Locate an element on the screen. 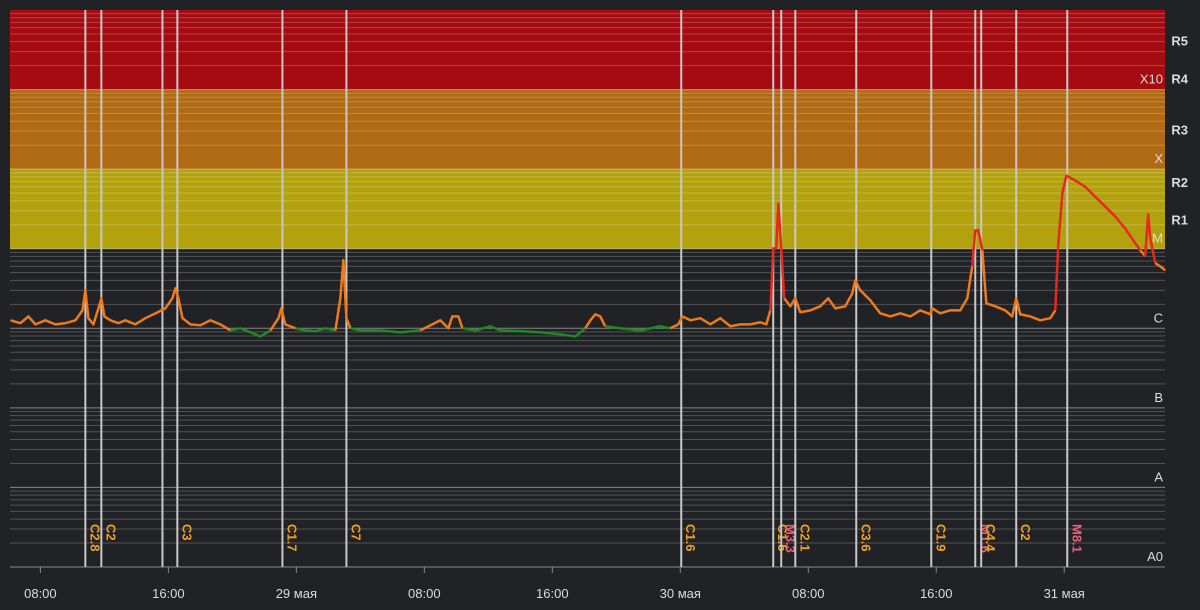 The width and height of the screenshot is (1200, 610). flare-label: C4.4 is located at coordinates (990, 538).